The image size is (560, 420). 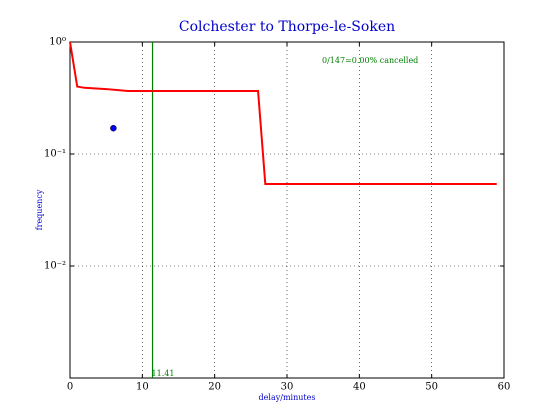 What do you see at coordinates (287, 397) in the screenshot?
I see `x-axis-label: delay/minutes` at bounding box center [287, 397].